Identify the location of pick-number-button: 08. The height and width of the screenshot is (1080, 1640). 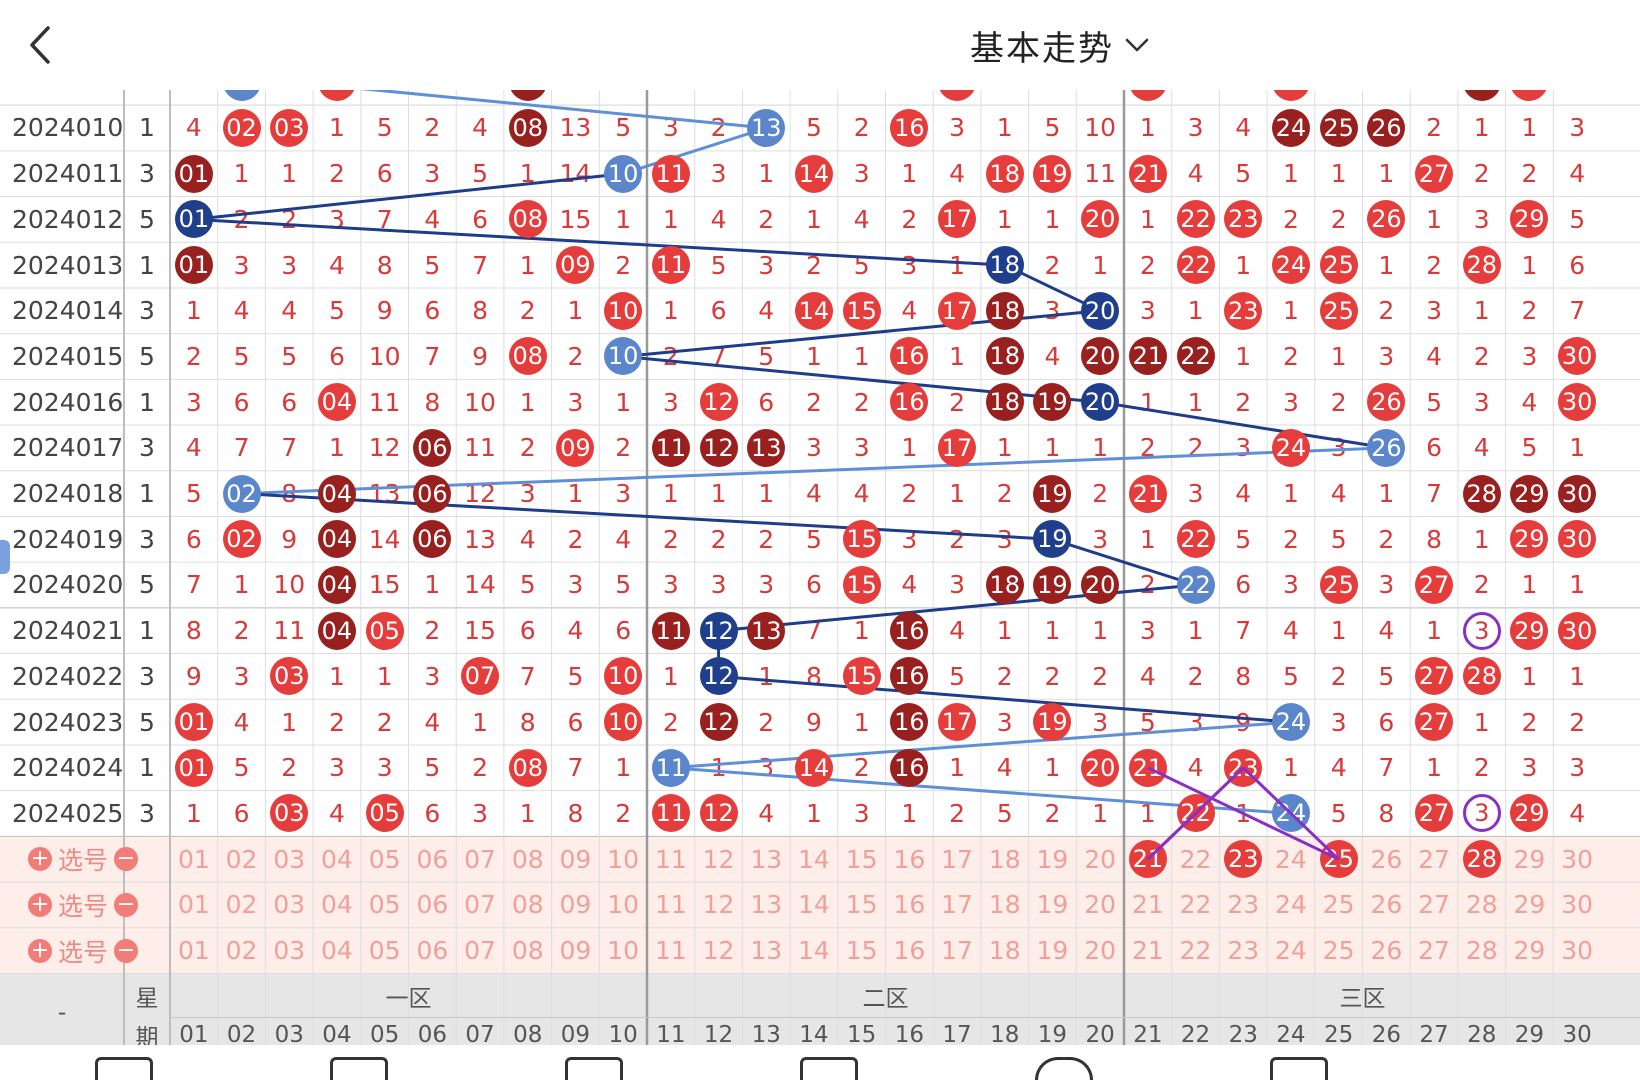
(528, 951).